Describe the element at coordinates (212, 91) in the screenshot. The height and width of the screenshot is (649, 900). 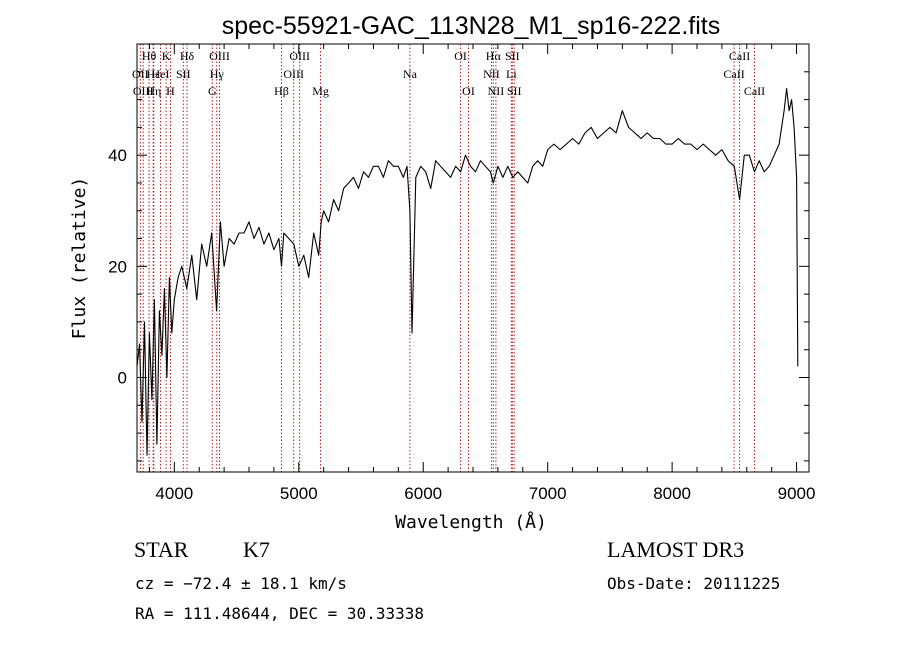
I see `line-marker-label: G` at that location.